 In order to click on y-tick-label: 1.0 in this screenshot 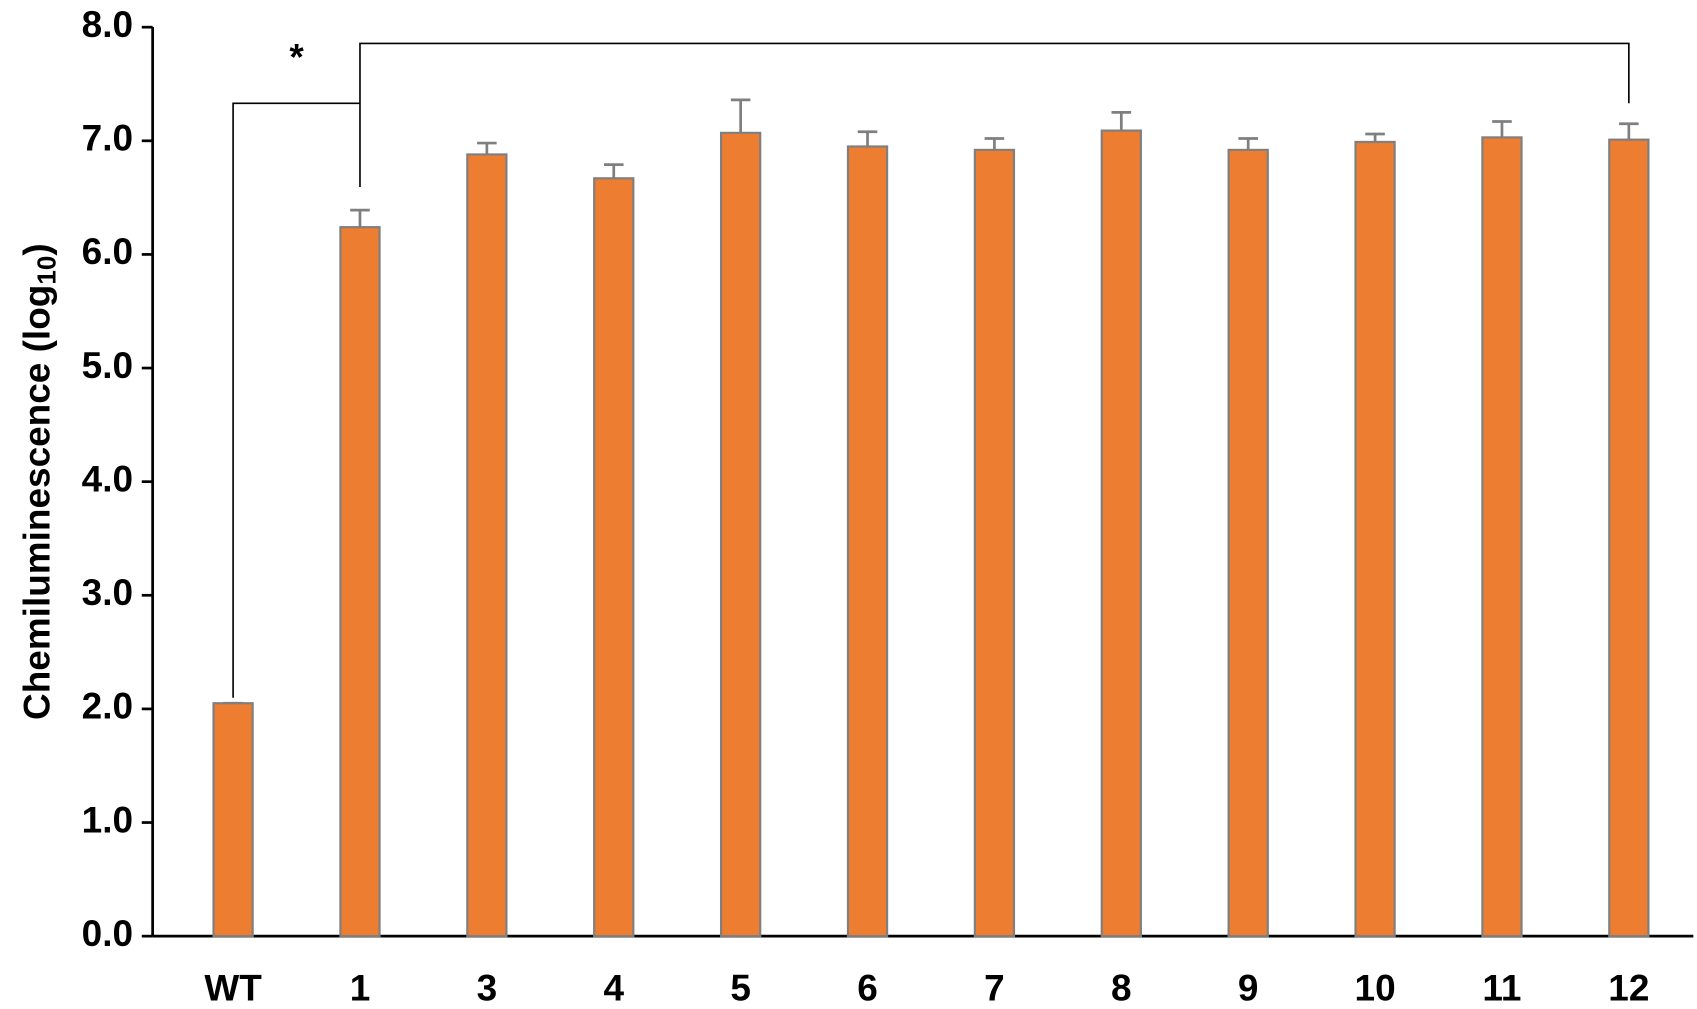, I will do `click(107, 819)`.